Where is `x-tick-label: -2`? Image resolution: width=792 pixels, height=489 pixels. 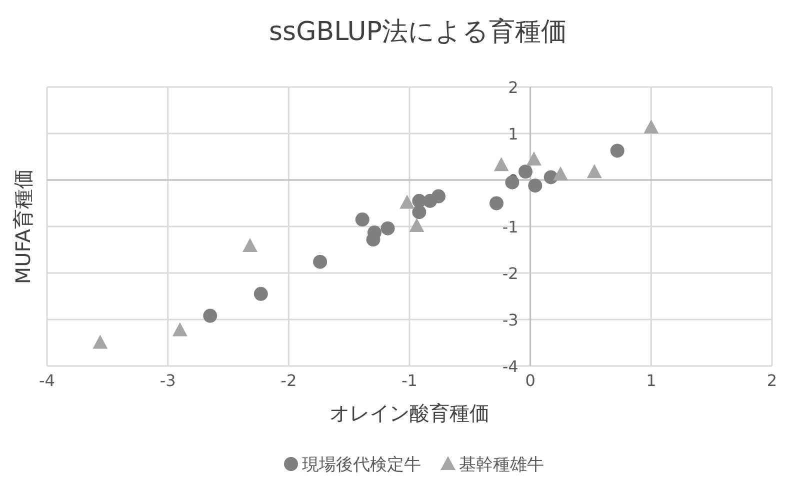 x-tick-label: -2 is located at coordinates (288, 380).